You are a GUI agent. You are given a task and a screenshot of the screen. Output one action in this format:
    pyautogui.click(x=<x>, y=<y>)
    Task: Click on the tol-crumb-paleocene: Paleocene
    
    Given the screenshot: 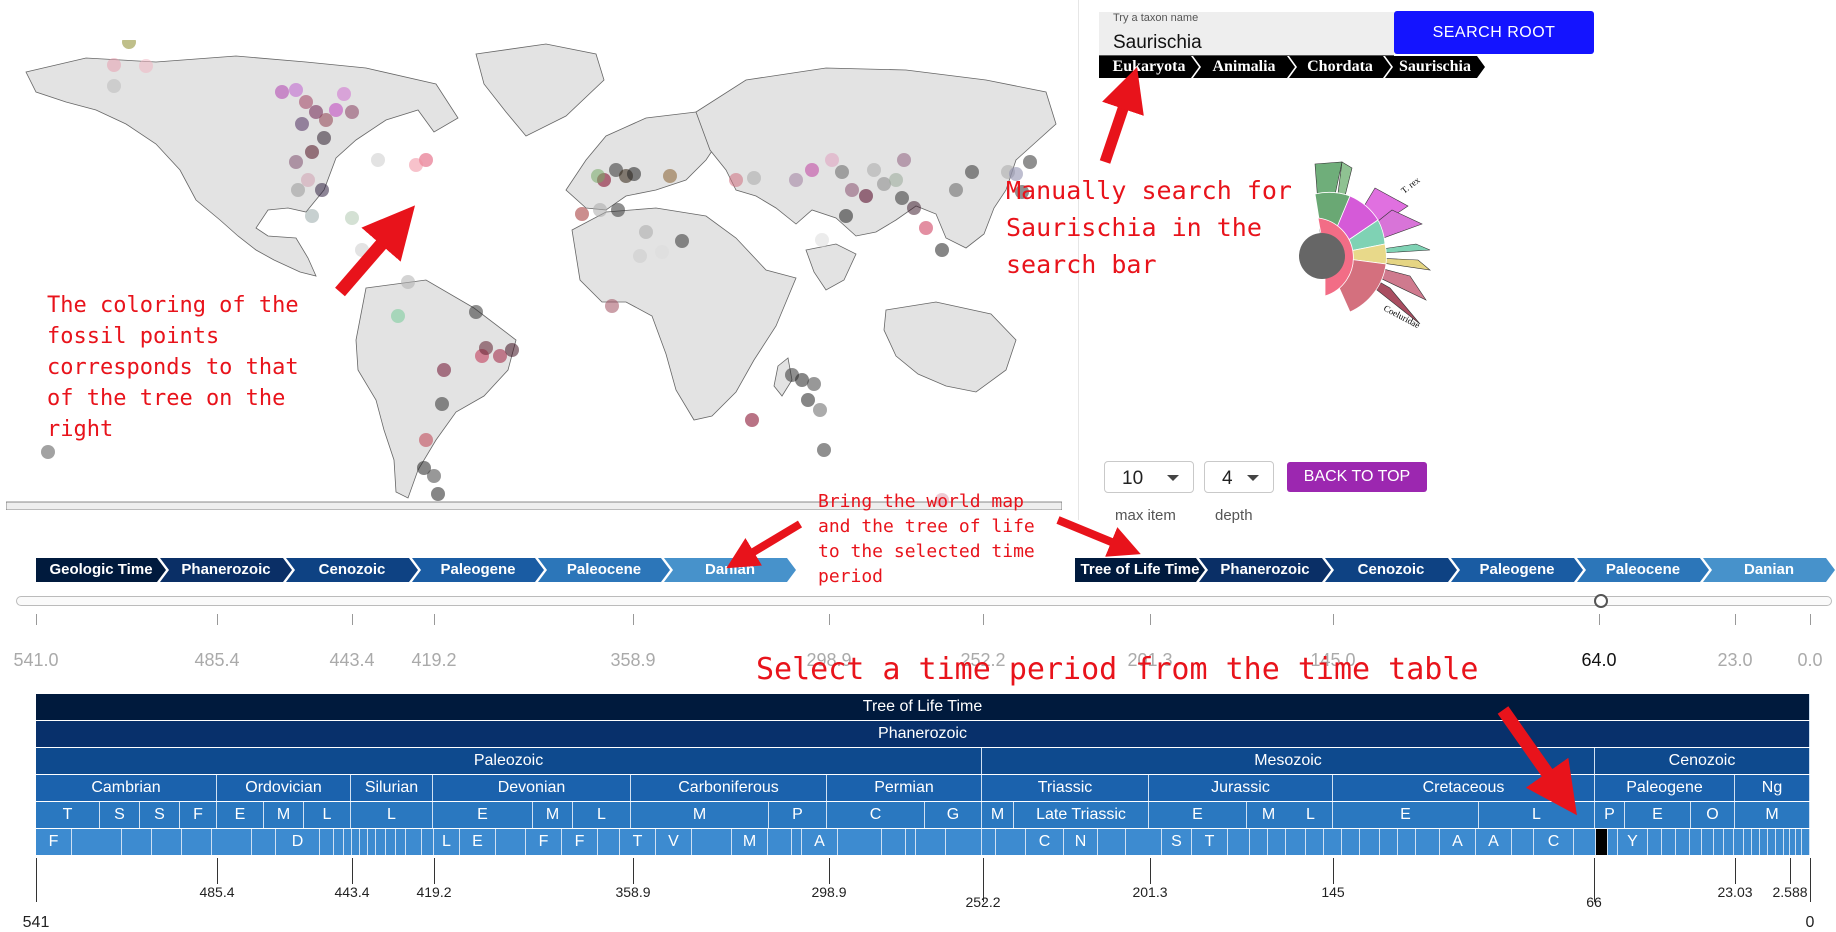 What is the action you would take?
    pyautogui.click(x=1643, y=570)
    